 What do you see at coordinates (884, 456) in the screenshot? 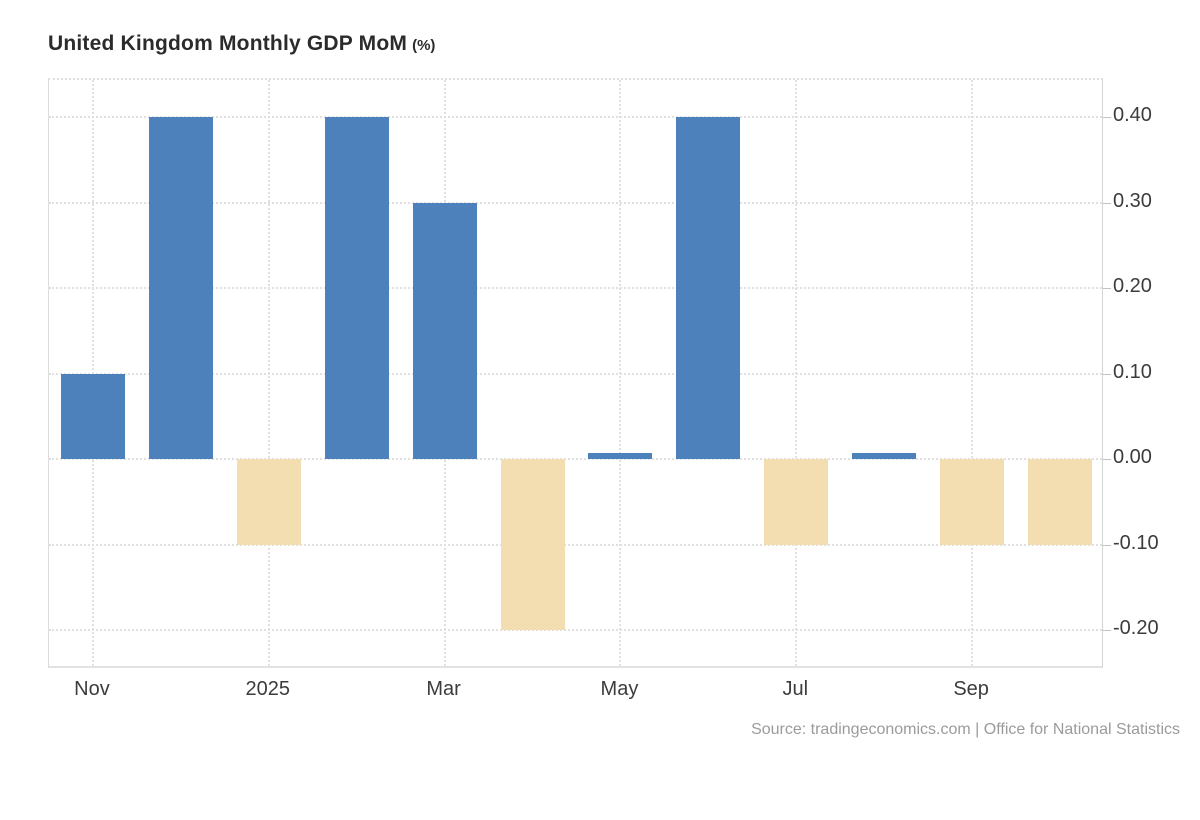
I see `bar-aug` at bounding box center [884, 456].